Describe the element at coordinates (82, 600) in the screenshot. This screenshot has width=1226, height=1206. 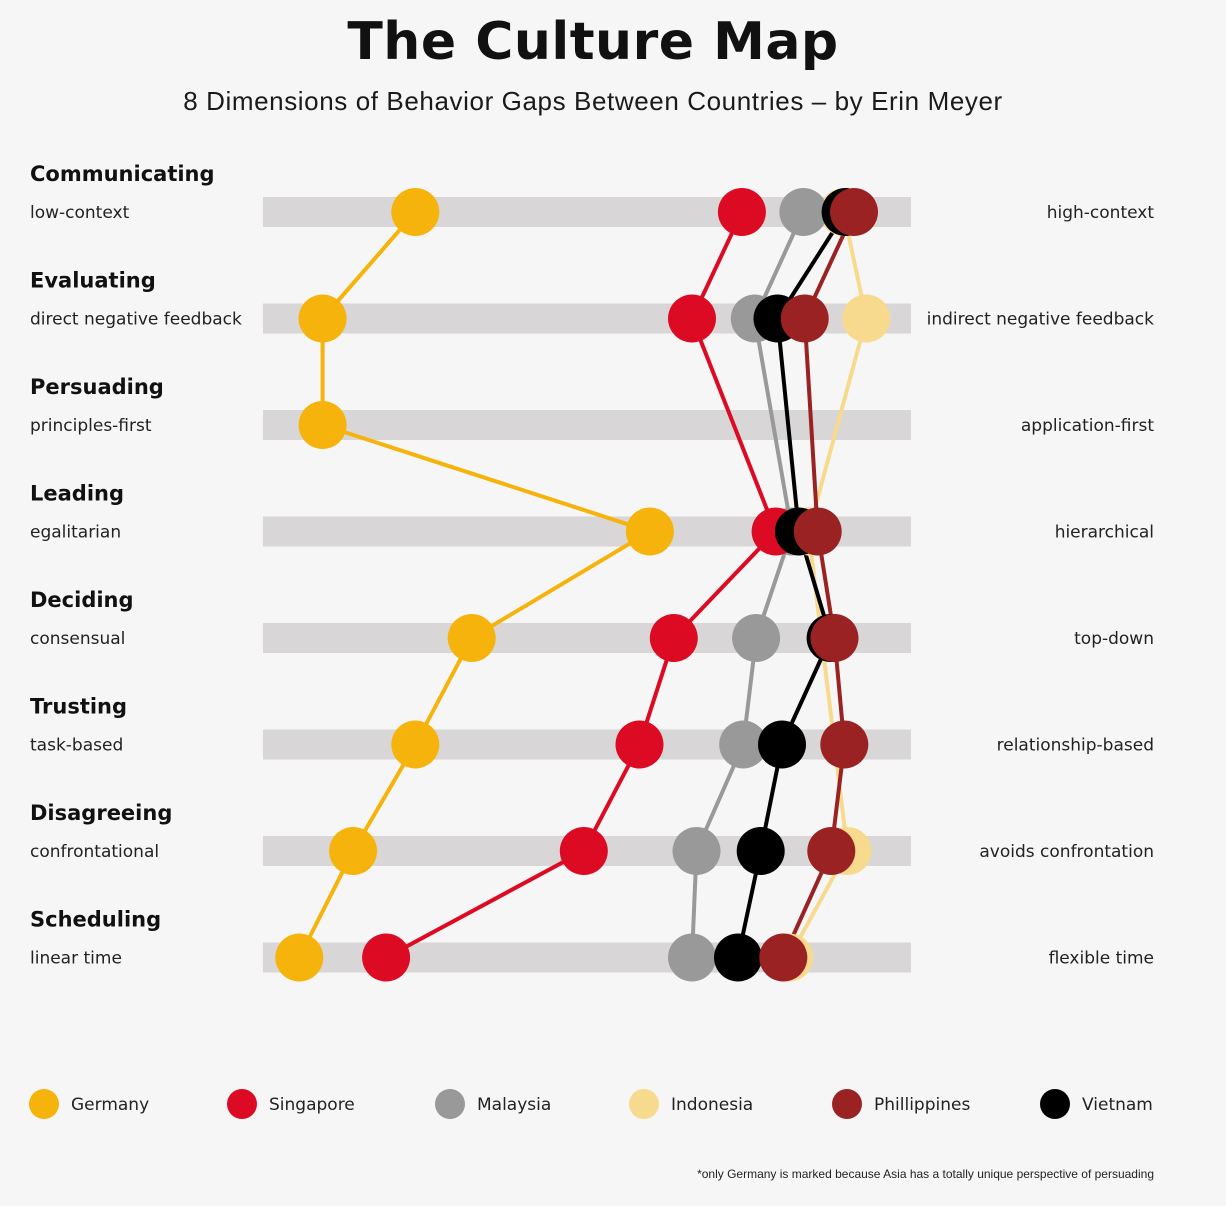
I see `dimension-title: Deciding` at that location.